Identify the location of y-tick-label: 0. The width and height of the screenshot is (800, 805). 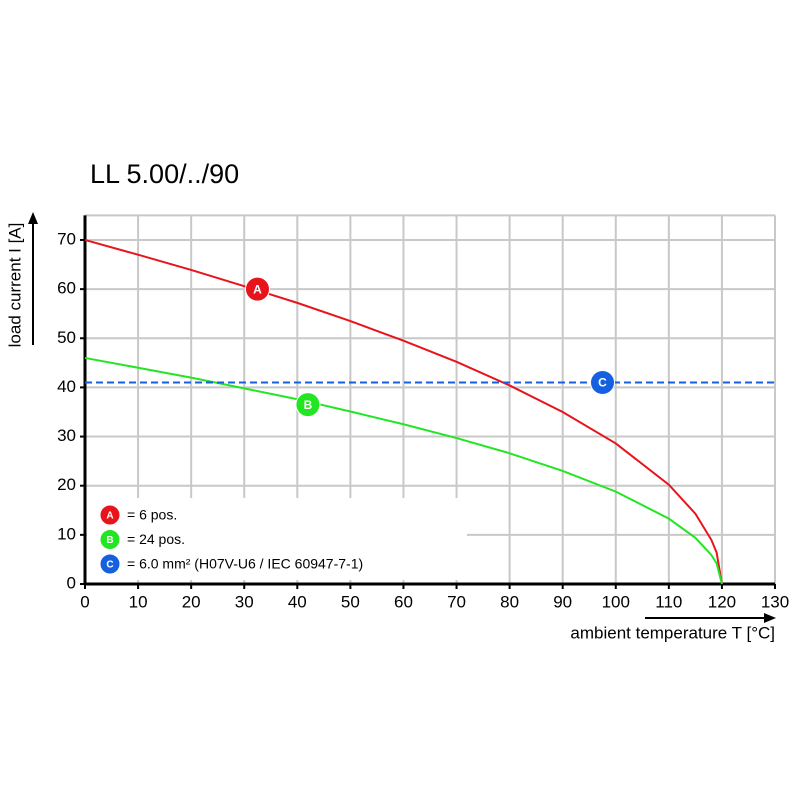
(71, 582).